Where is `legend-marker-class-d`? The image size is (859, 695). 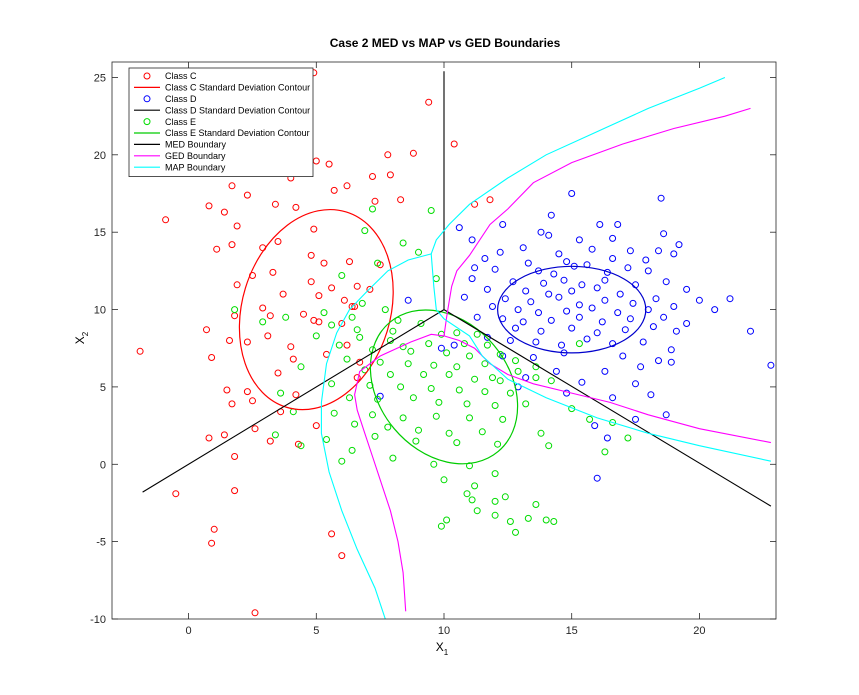
legend-marker-class-d is located at coordinates (147, 99).